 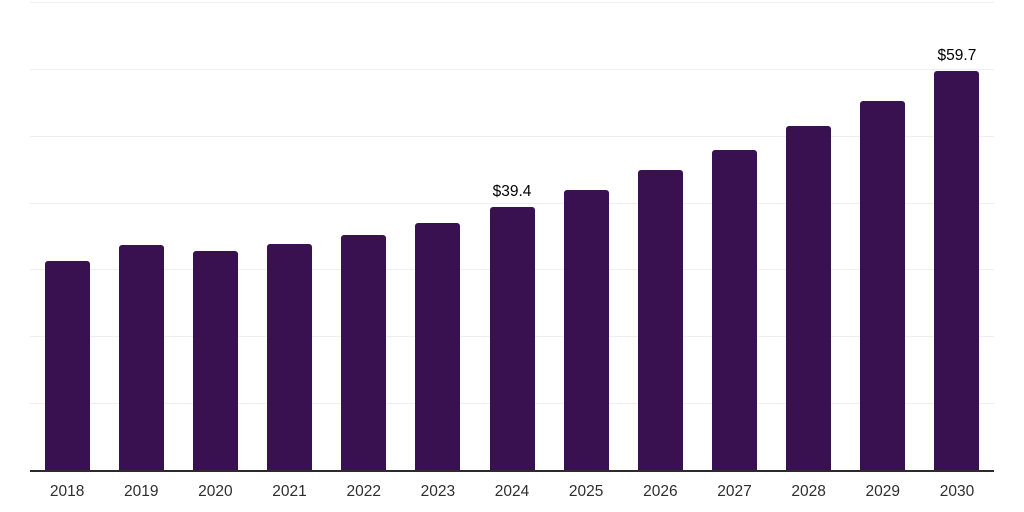 I want to click on bar-slot-2029, so click(x=883, y=236).